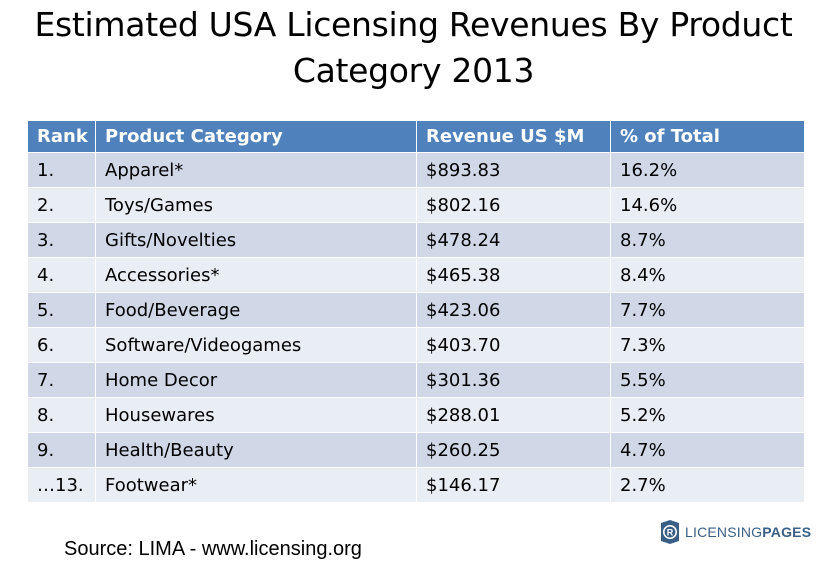  I want to click on cell-rank: 4., so click(61, 275).